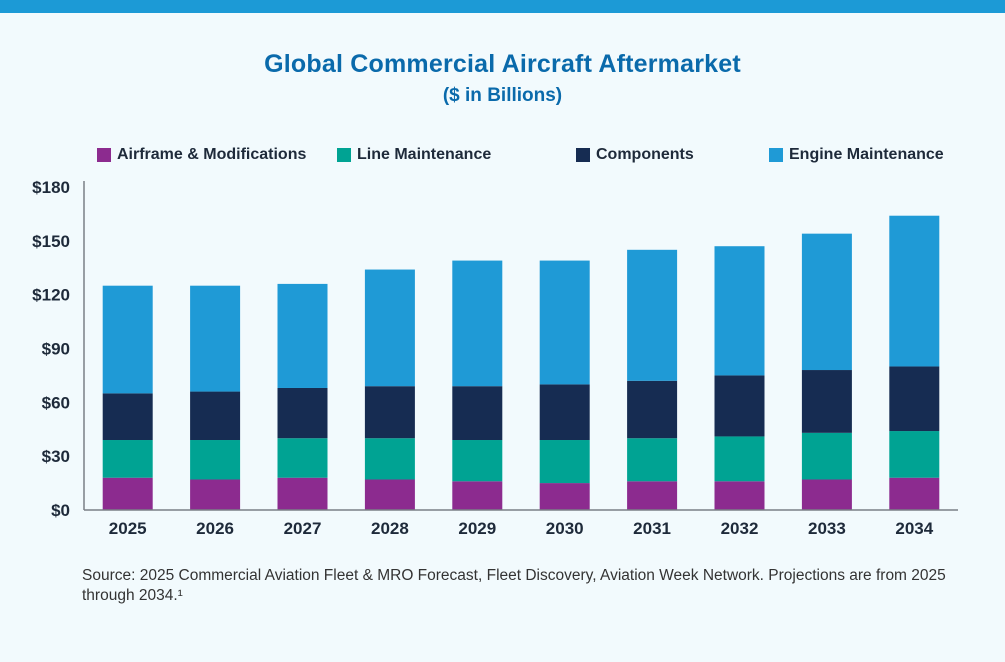  I want to click on bar-2029-engine-maintenance, so click(477, 323).